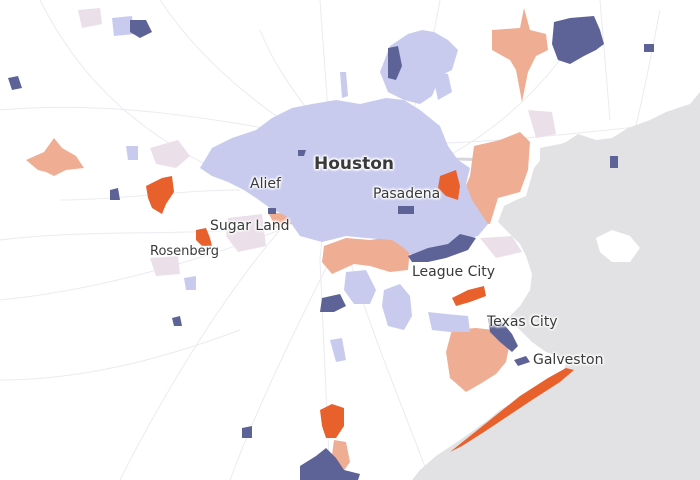 The width and height of the screenshot is (700, 480). Describe the element at coordinates (542, 124) in the screenshot. I see `faint-area-east` at that location.